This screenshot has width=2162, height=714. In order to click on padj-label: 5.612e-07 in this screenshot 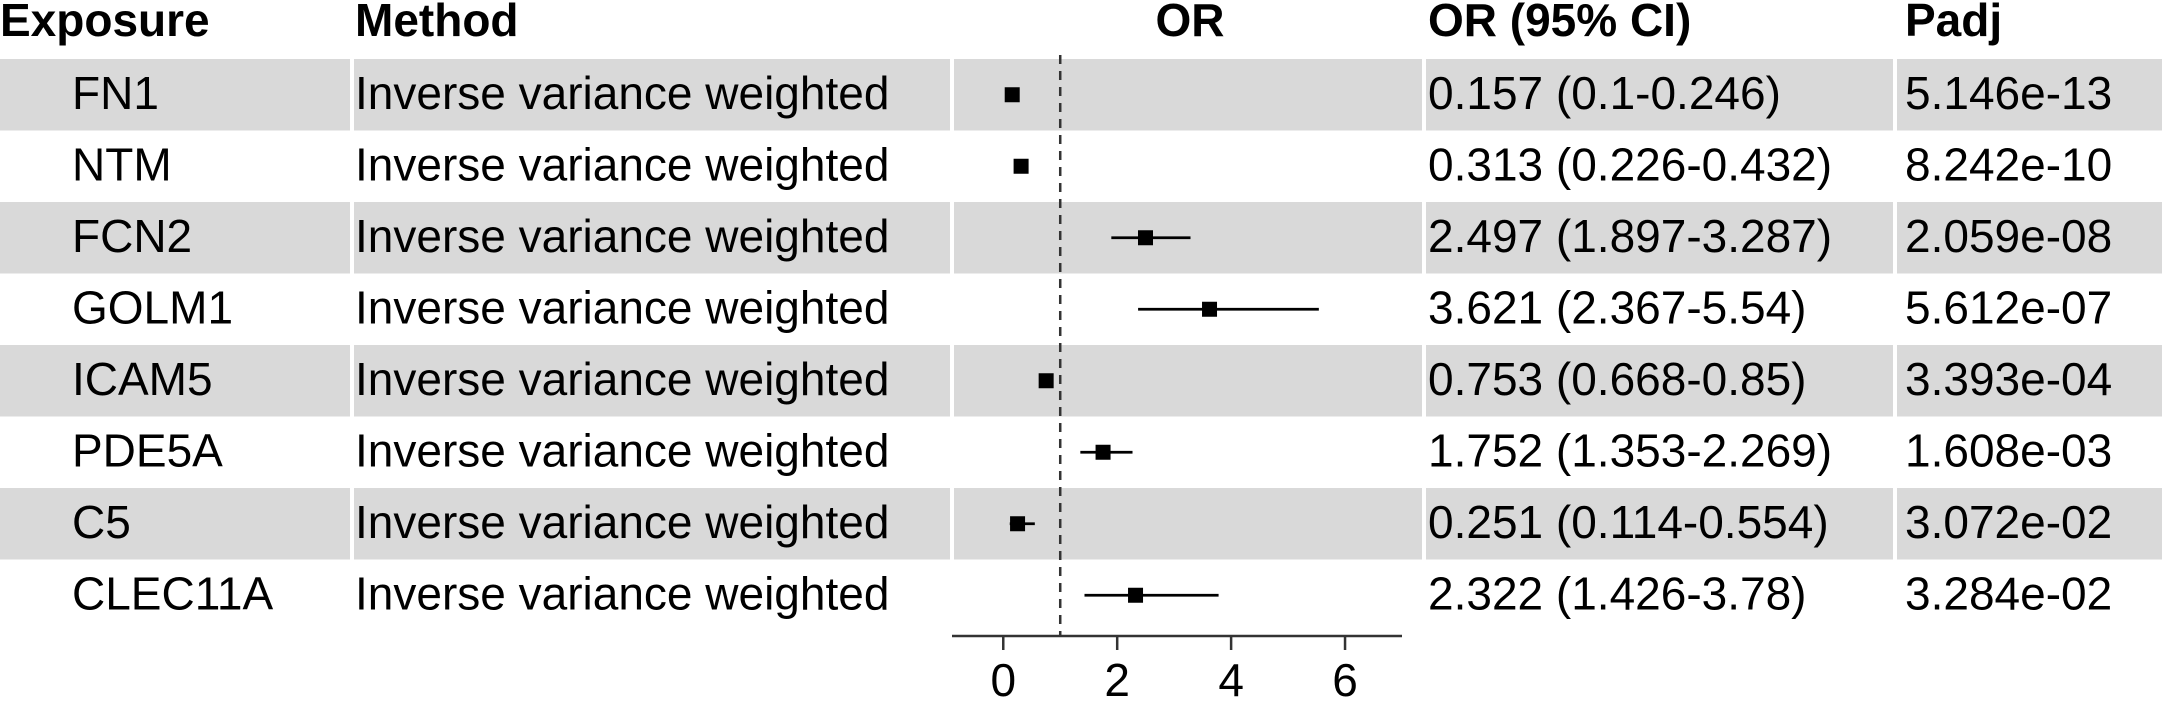, I will do `click(2008, 308)`.